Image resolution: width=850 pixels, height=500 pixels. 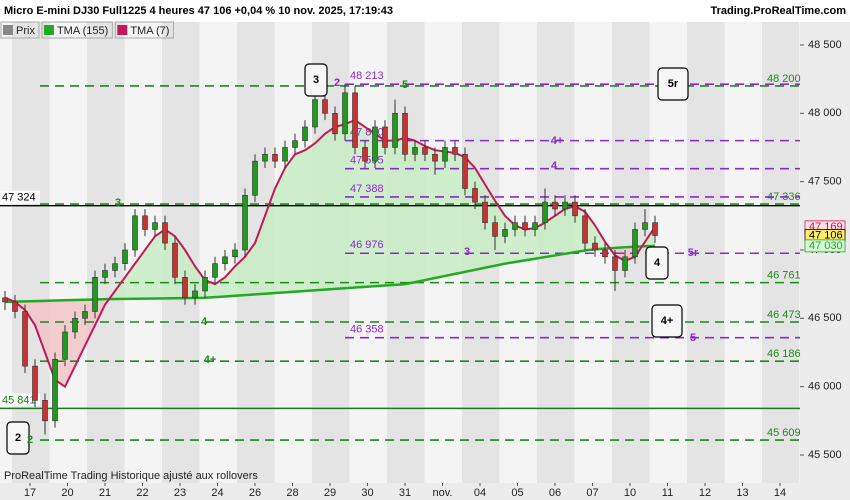 What do you see at coordinates (825, 246) in the screenshot?
I see `price-tag` at bounding box center [825, 246].